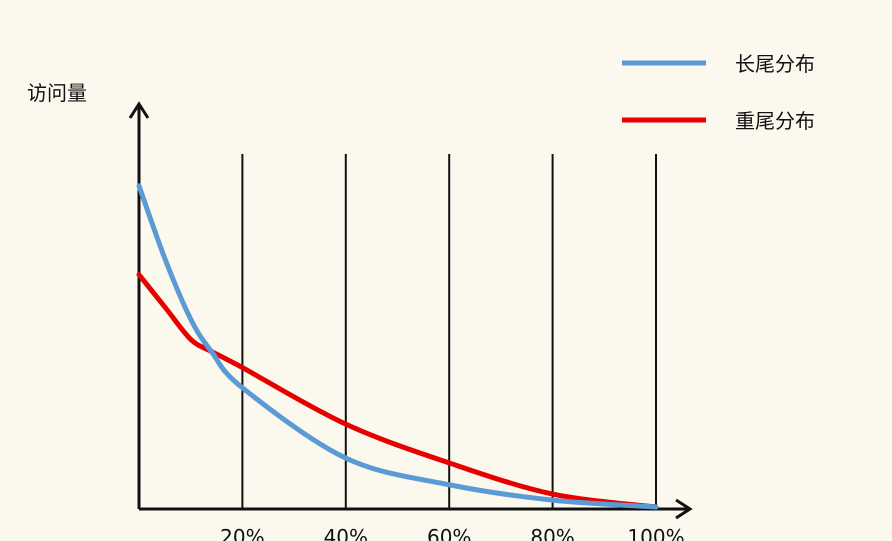 The height and width of the screenshot is (541, 892). What do you see at coordinates (242, 533) in the screenshot?
I see `x-tick-label: 20%` at bounding box center [242, 533].